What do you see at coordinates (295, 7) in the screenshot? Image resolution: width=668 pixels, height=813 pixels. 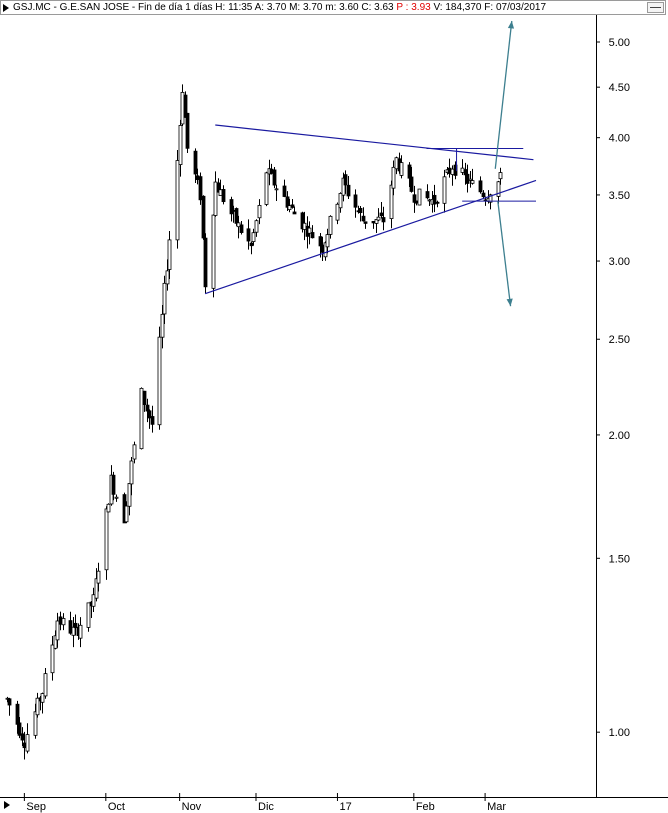 I see `high-label: M:` at bounding box center [295, 7].